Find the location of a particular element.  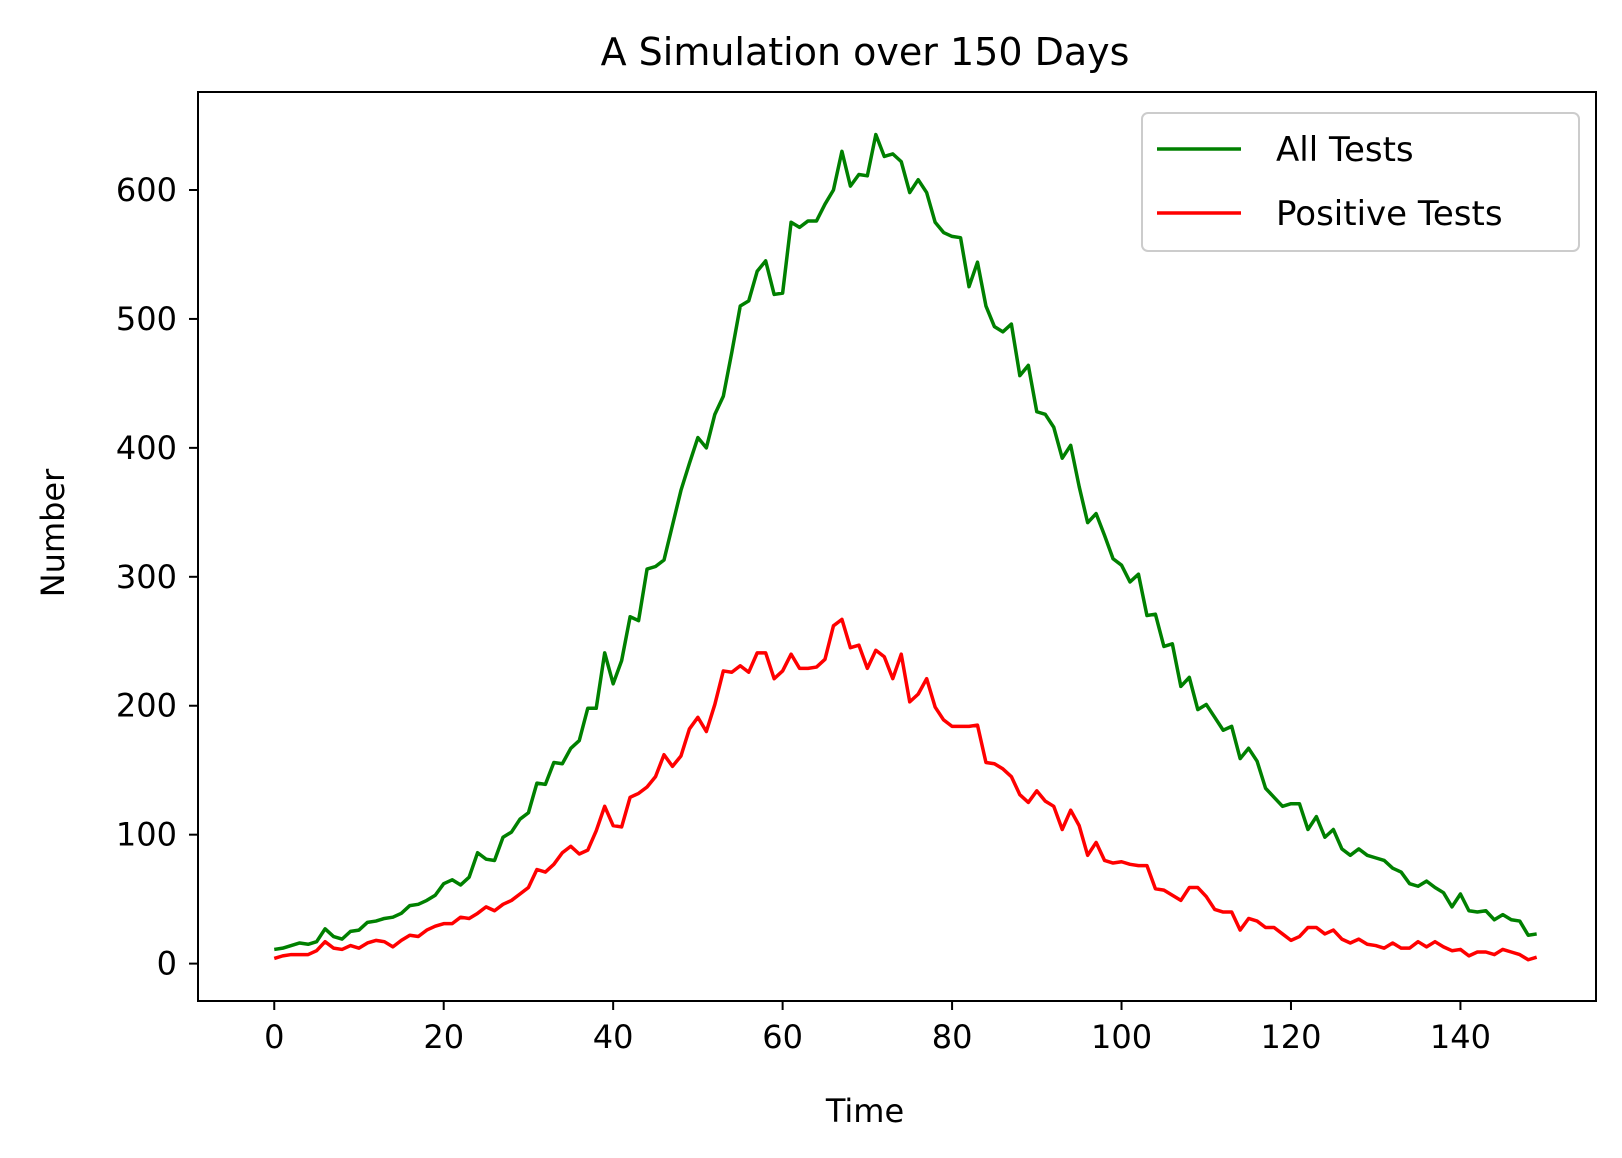

x-tick-label: 120 is located at coordinates (1290, 1037).